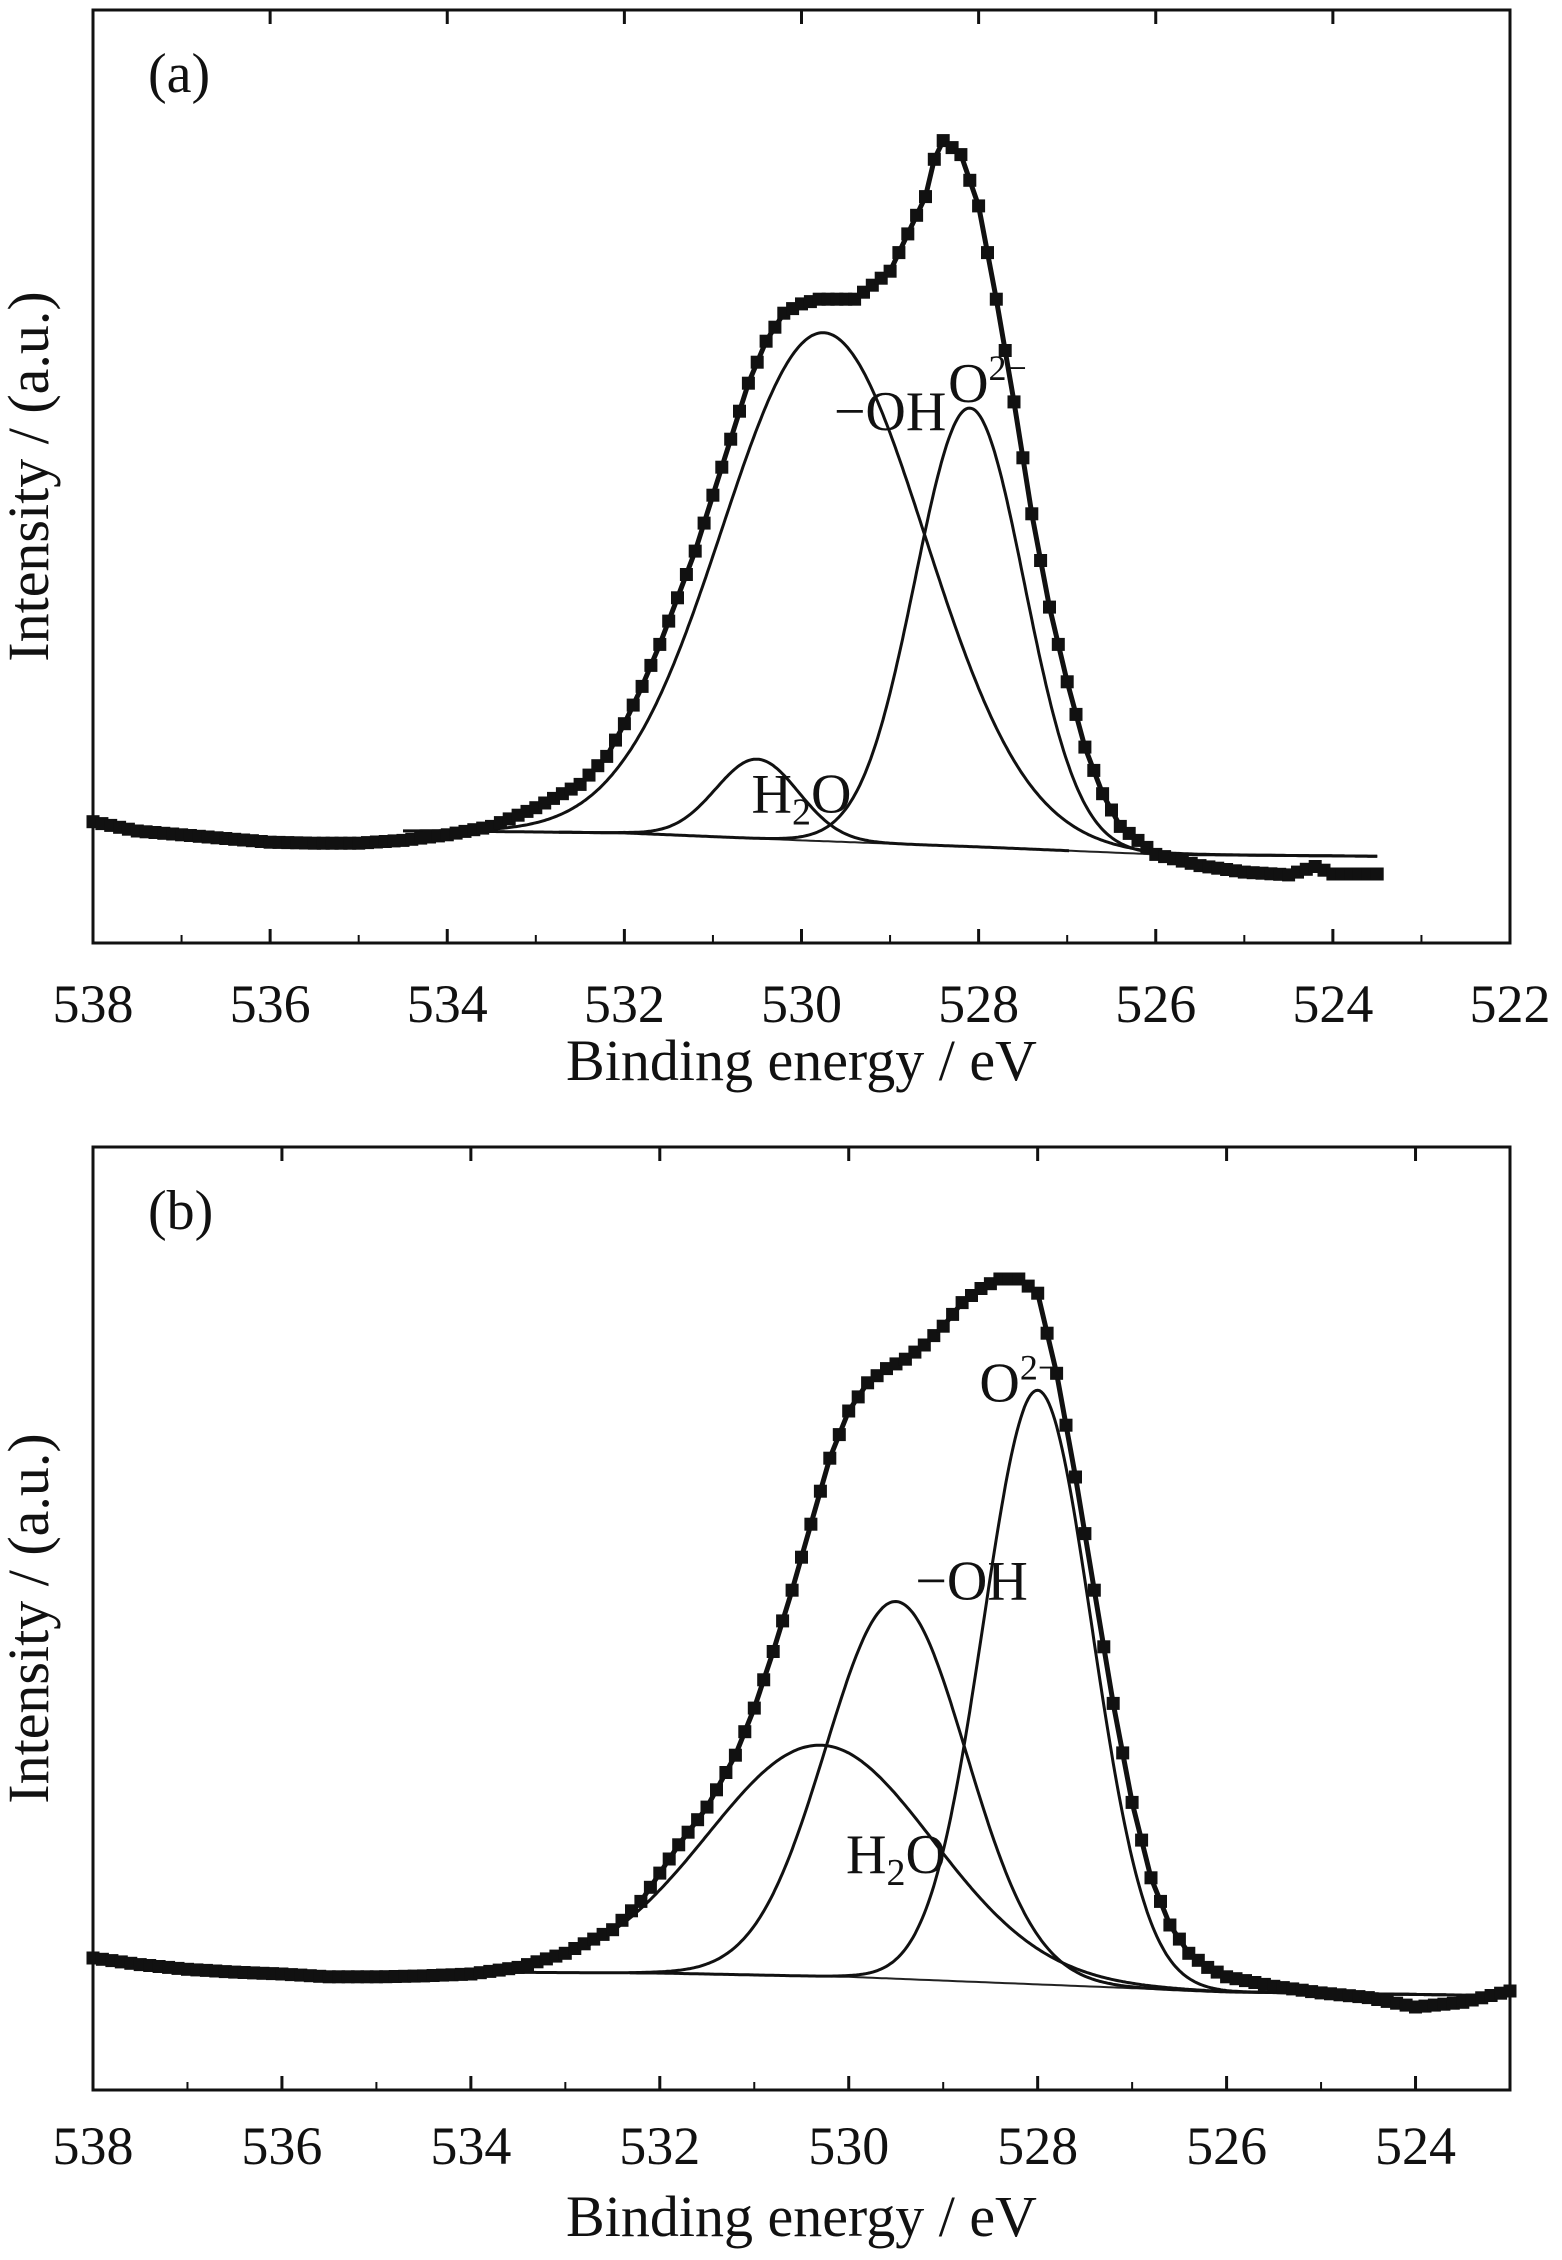  I want to click on component-curve-o2minus, so click(1037, 1692).